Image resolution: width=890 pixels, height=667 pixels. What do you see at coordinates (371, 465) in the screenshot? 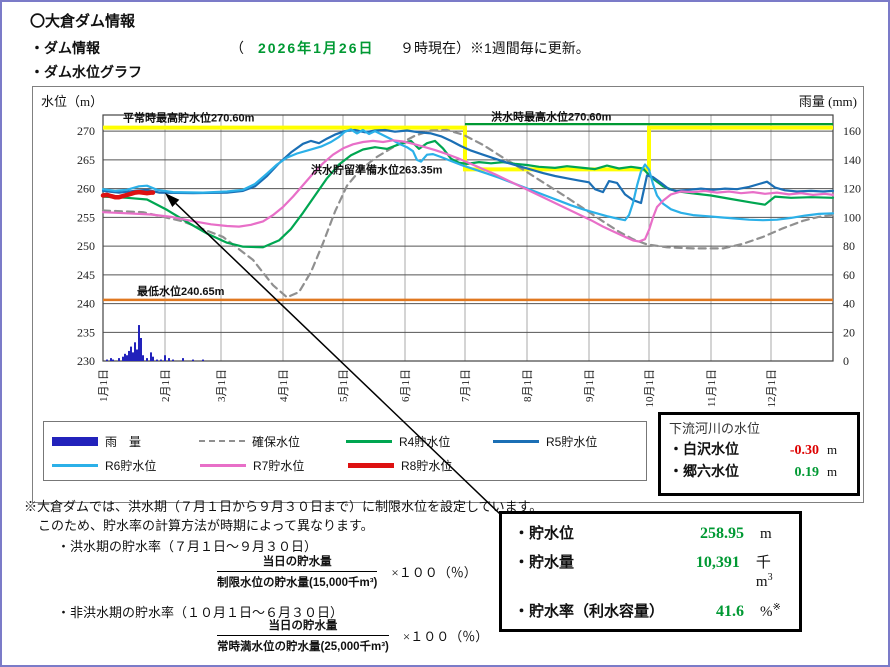
I see `r8-swatch` at bounding box center [371, 465].